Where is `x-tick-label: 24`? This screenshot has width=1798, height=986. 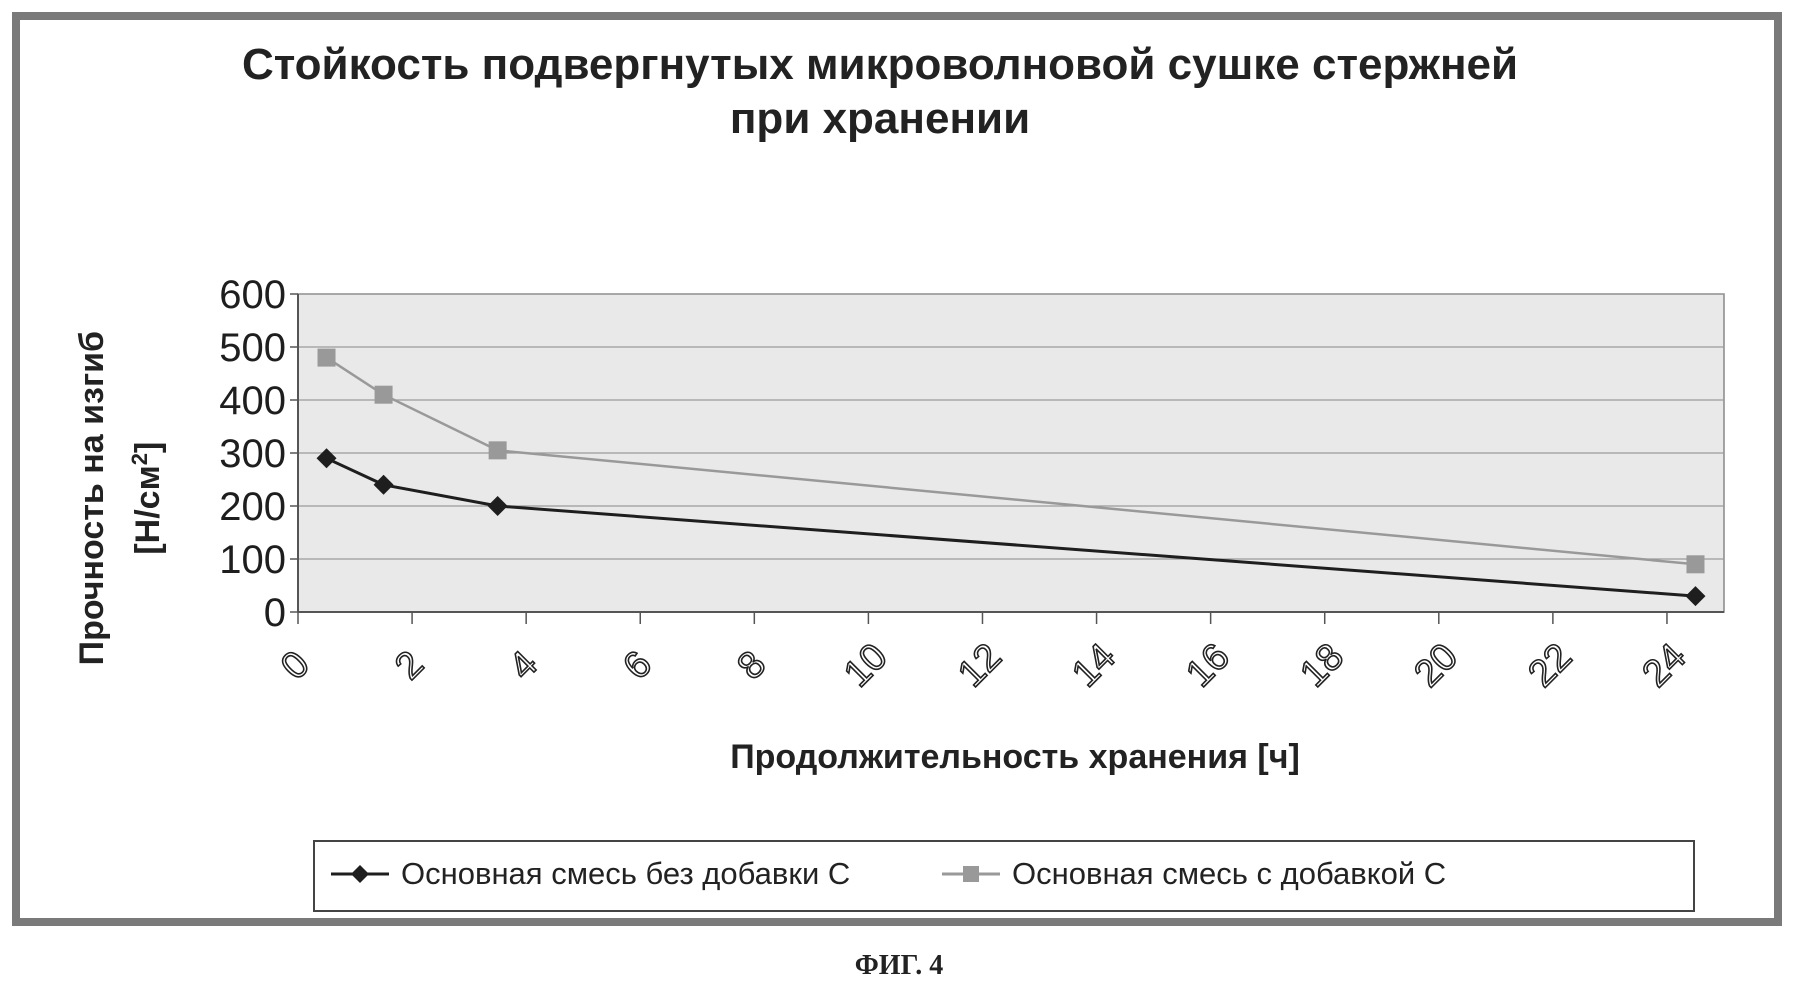 x-tick-label: 24 is located at coordinates (1665, 666).